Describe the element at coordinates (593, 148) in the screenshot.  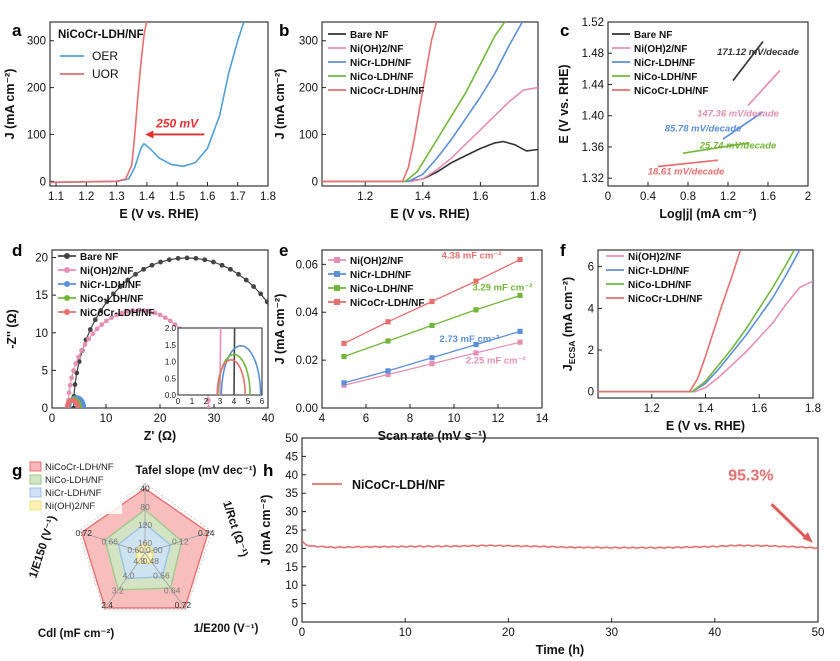
I see `y-tick-label-c: 1.36` at that location.